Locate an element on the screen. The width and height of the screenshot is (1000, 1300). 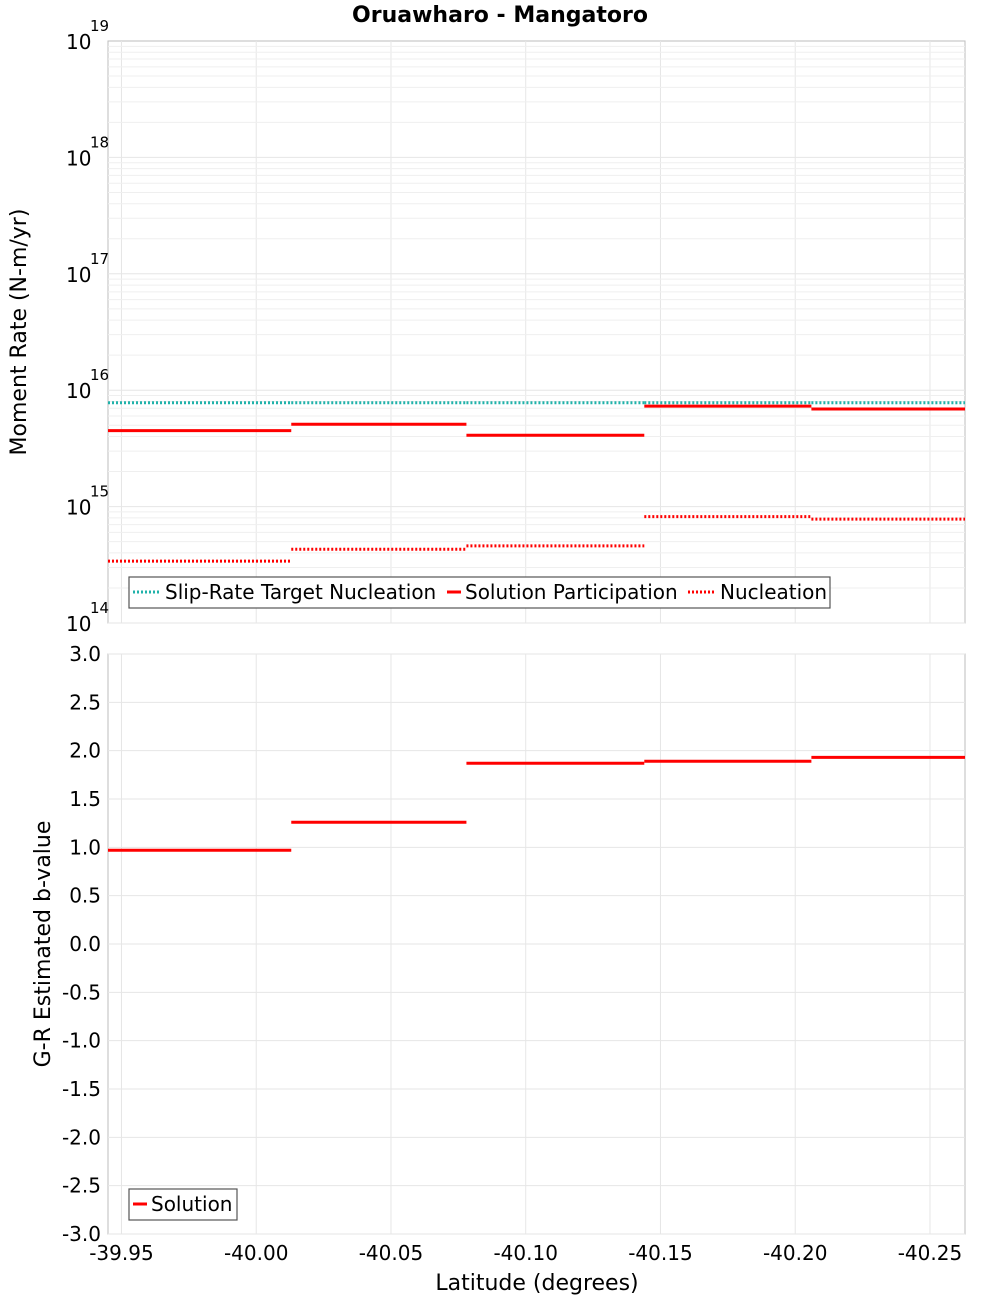
chart-title: Oruawharo - Mangatoro is located at coordinates (500, 15).